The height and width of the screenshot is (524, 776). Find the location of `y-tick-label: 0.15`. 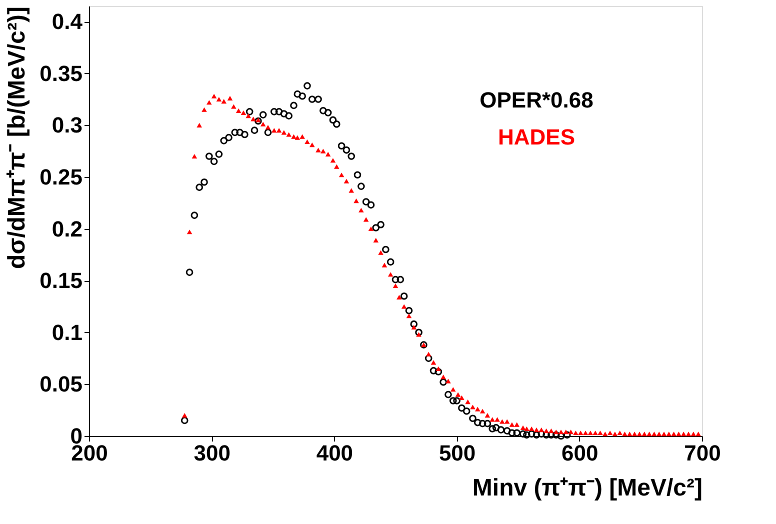

y-tick-label: 0.15 is located at coordinates (61, 281).